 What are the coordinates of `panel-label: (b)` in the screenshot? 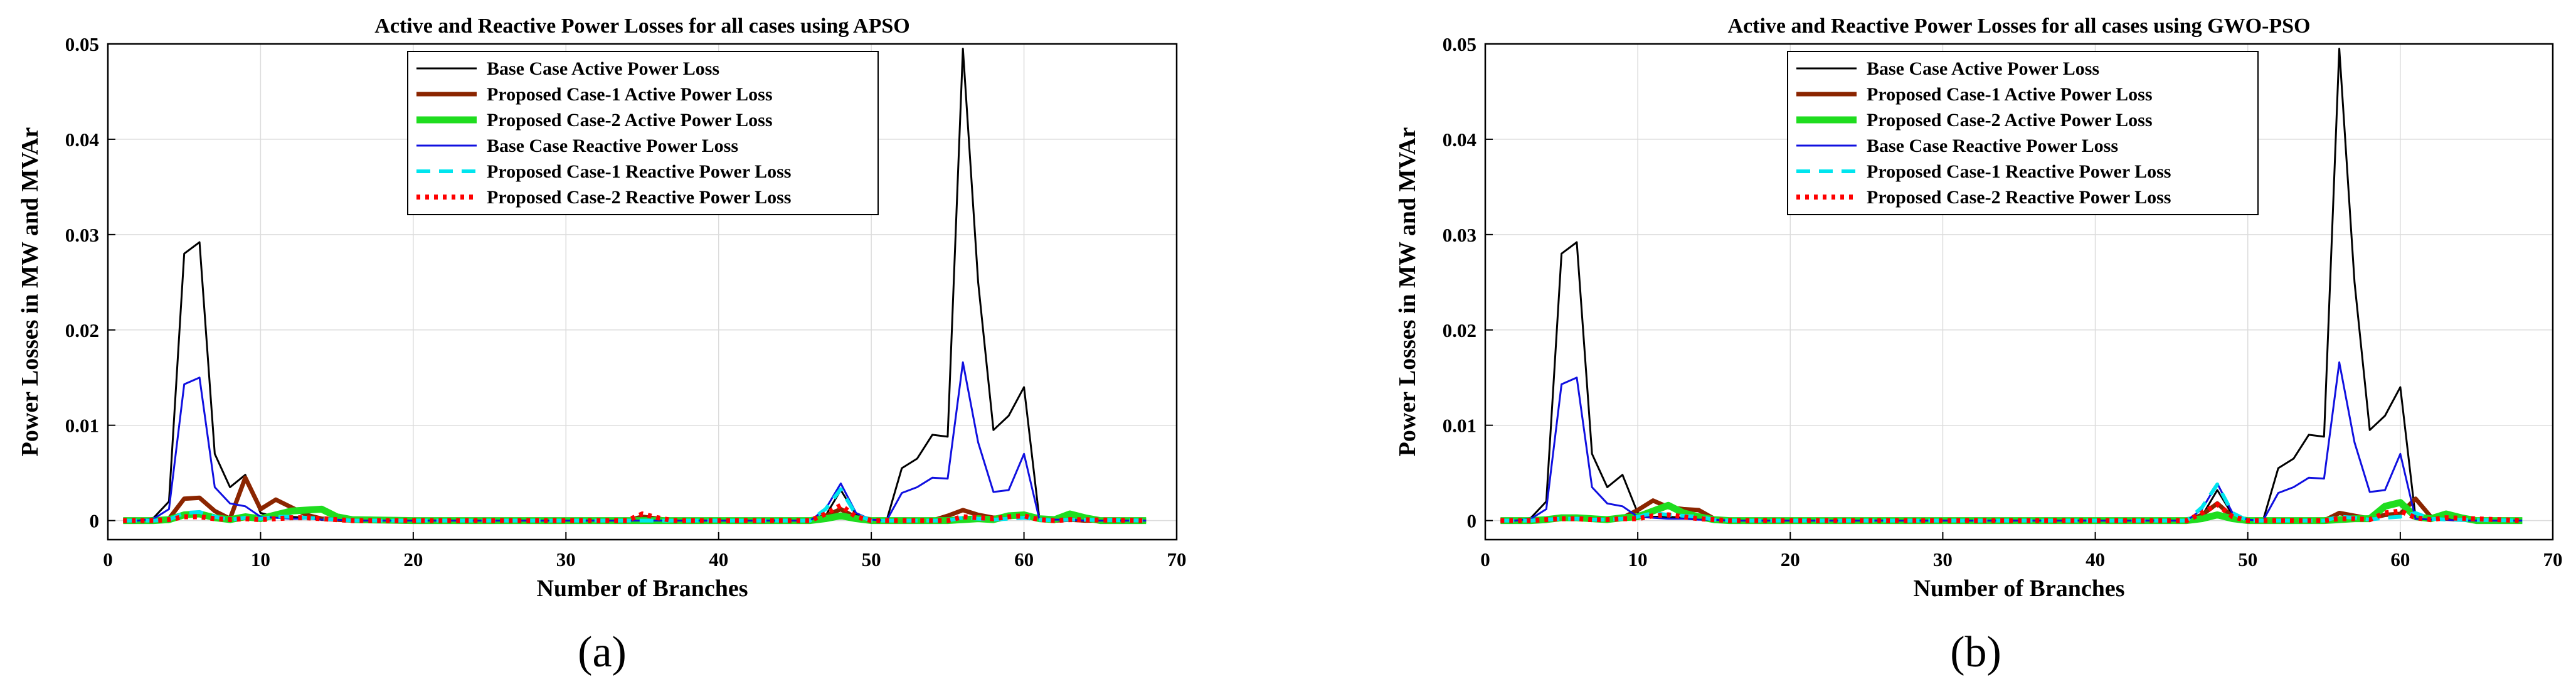 It's located at (1975, 652).